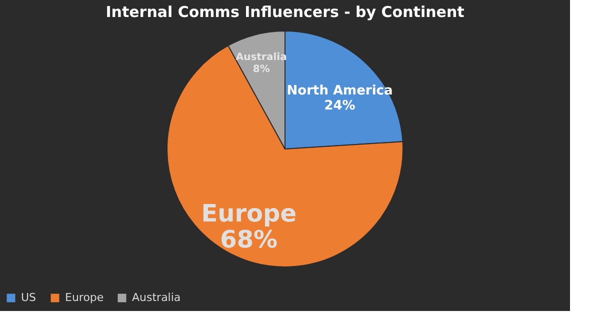 The width and height of the screenshot is (615, 326). What do you see at coordinates (156, 297) in the screenshot?
I see `legend-label: Australia` at bounding box center [156, 297].